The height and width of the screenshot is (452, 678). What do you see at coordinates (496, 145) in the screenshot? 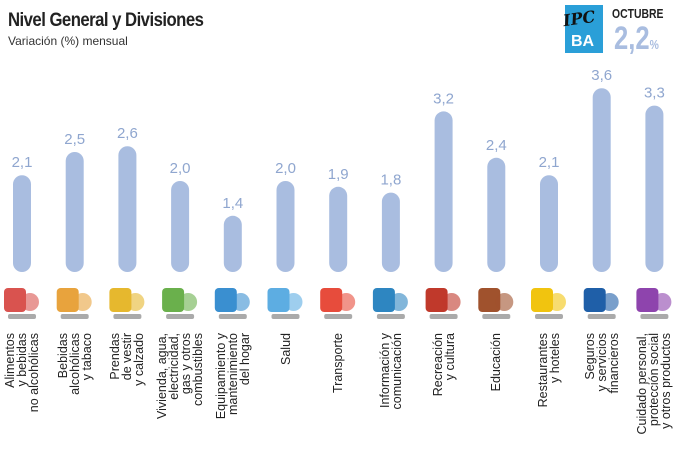
I see `value-label: 2,4` at bounding box center [496, 145].